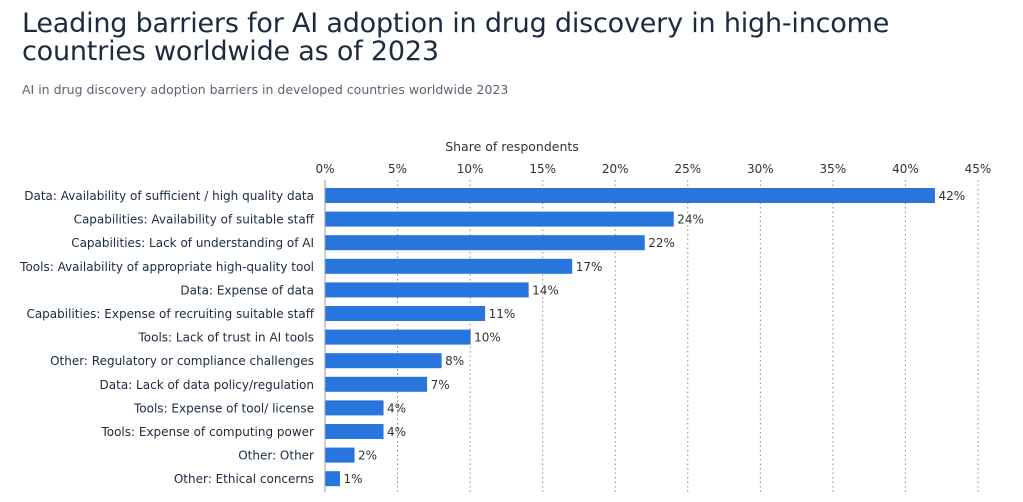 This screenshot has height=502, width=1023. I want to click on value-label: 17%, so click(589, 267).